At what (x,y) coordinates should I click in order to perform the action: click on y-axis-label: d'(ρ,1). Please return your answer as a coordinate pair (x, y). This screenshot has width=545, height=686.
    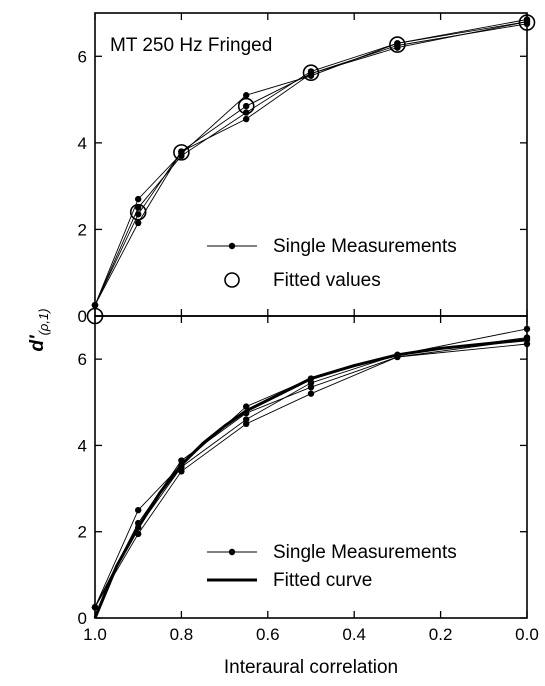
    Looking at the image, I should click on (39, 329).